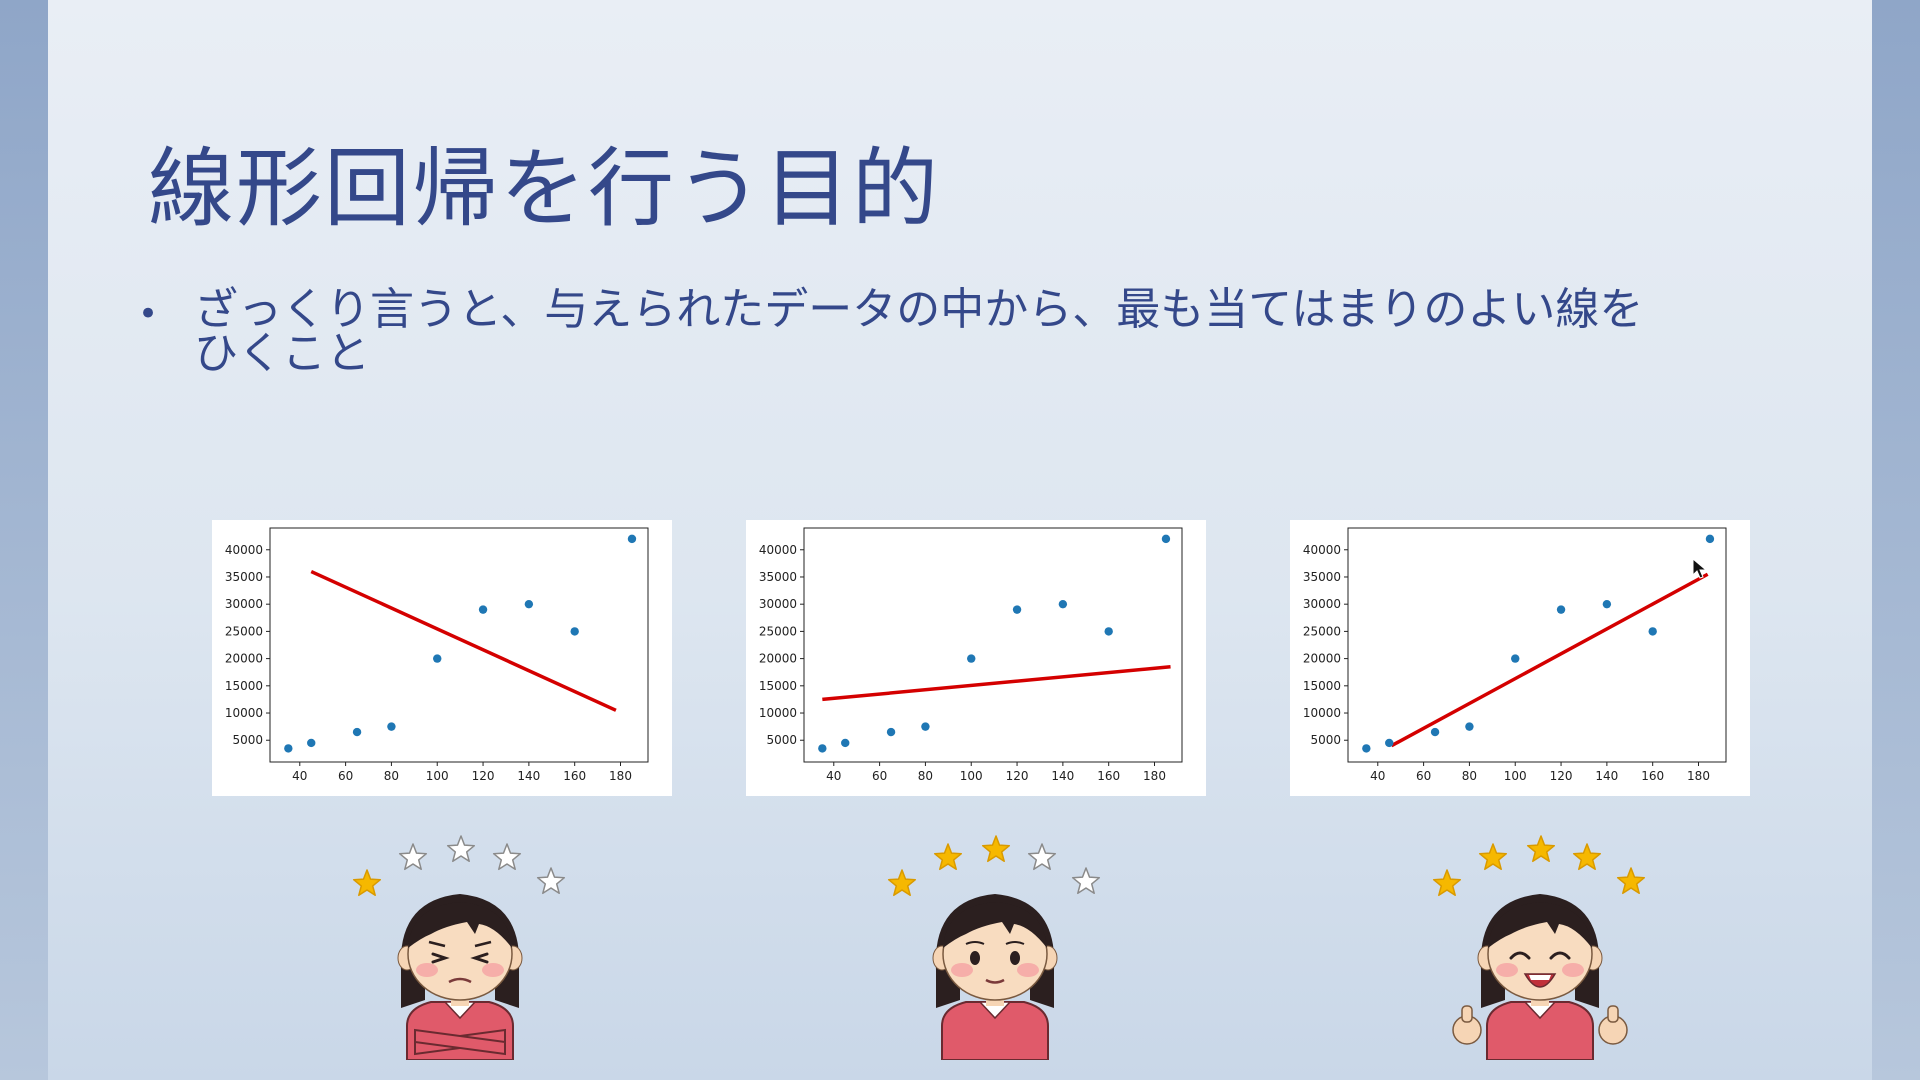  I want to click on frowning-woman-icon, so click(460, 945).